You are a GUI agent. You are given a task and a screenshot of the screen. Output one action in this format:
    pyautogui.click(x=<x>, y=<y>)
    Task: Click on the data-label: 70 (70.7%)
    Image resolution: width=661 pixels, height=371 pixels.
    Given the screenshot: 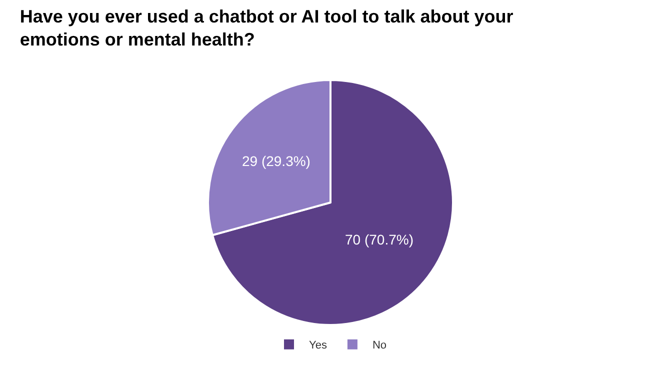 What is the action you would take?
    pyautogui.click(x=379, y=240)
    